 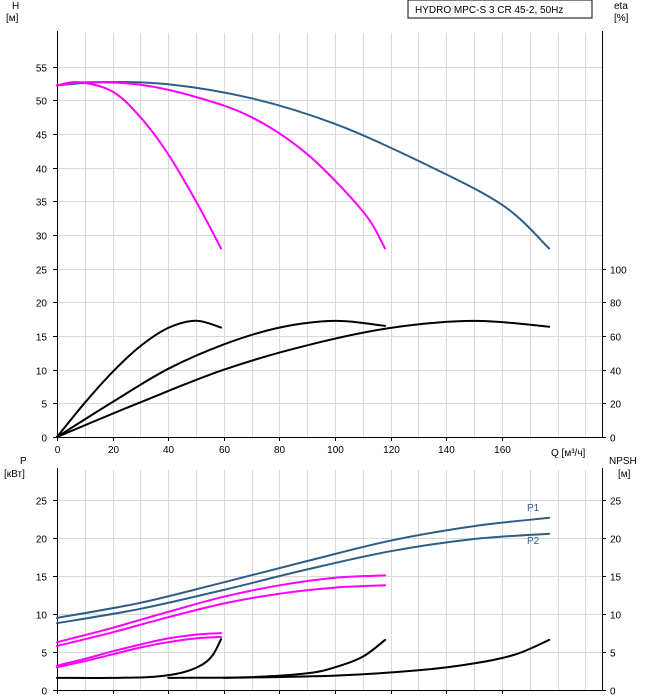 What do you see at coordinates (568, 453) in the screenshot?
I see `flow-axis-label: Q [м³/ч]` at bounding box center [568, 453].